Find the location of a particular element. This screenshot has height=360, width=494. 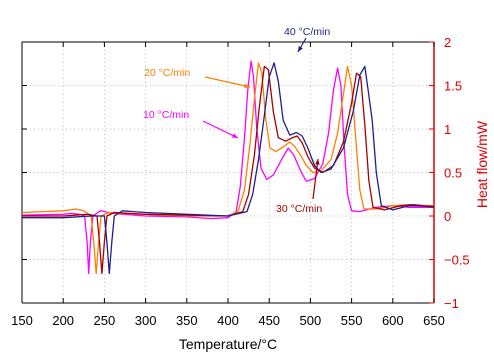

x-tick-label: 450 is located at coordinates (269, 320).